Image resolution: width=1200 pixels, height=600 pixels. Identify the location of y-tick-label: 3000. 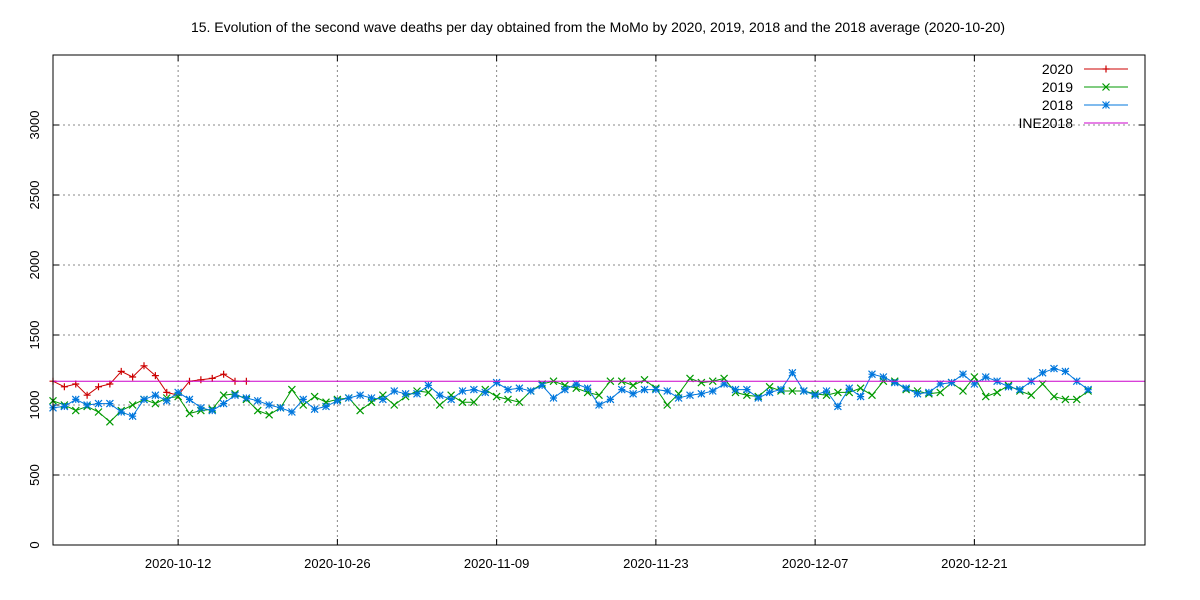
(34, 125).